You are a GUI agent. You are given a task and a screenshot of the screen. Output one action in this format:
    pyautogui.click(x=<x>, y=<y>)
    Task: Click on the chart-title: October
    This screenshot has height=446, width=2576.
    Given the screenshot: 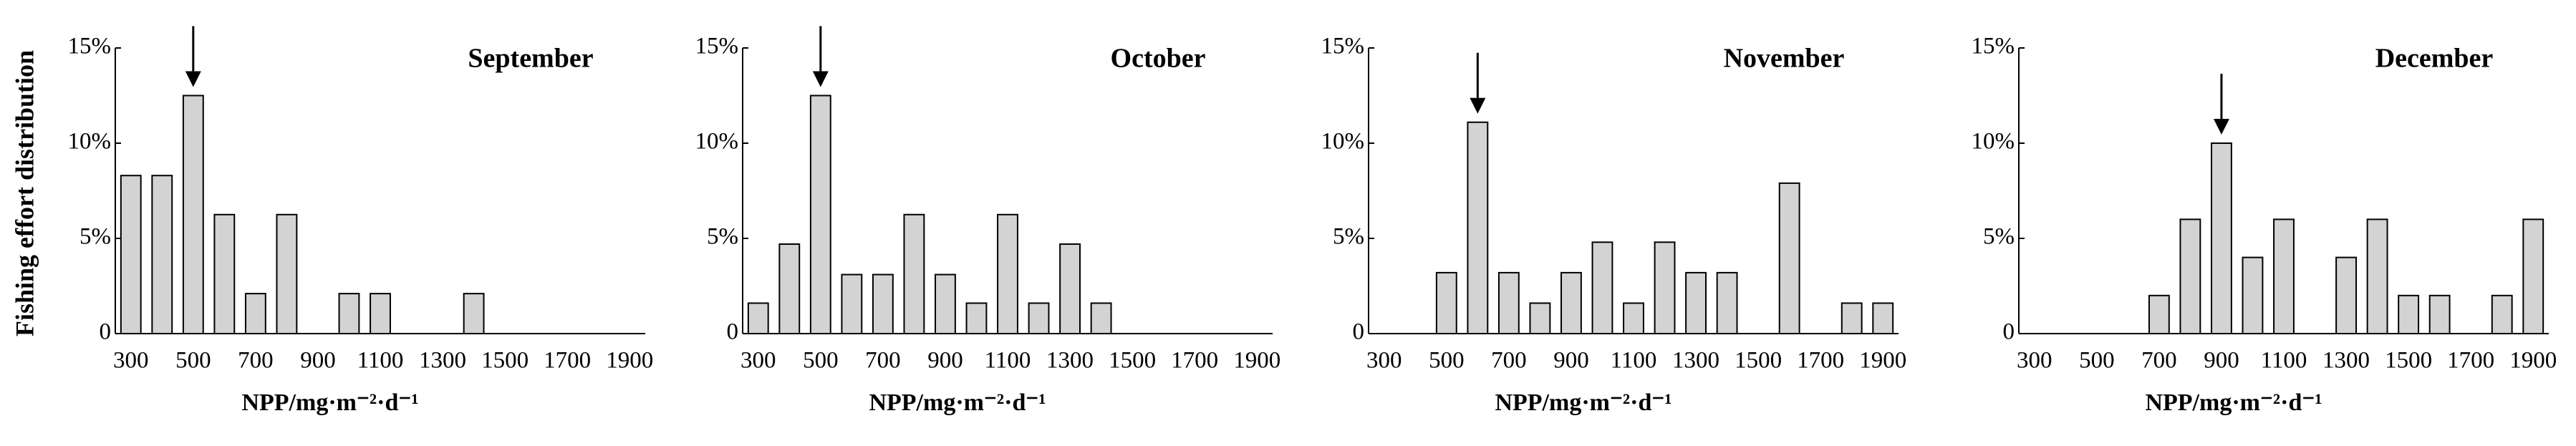 What is the action you would take?
    pyautogui.click(x=1158, y=59)
    